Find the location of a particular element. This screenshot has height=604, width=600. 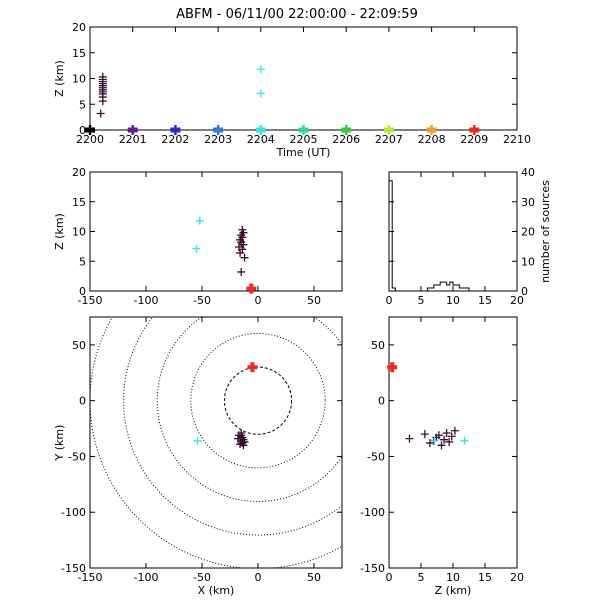

time-height-frame is located at coordinates (303, 78).